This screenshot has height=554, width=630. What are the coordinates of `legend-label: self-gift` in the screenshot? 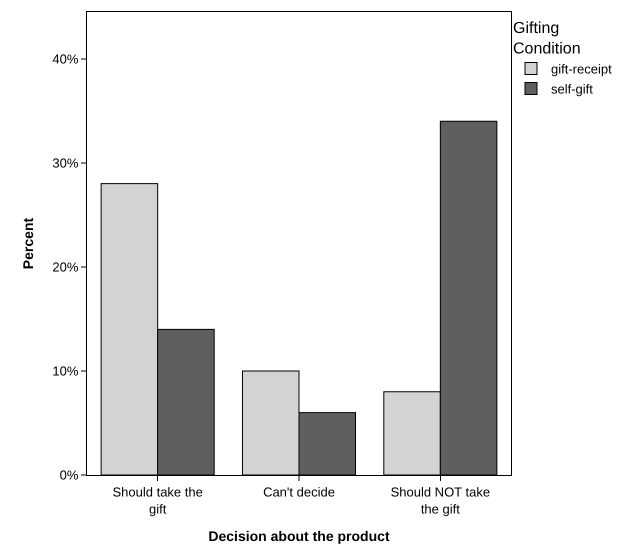 It's located at (572, 89).